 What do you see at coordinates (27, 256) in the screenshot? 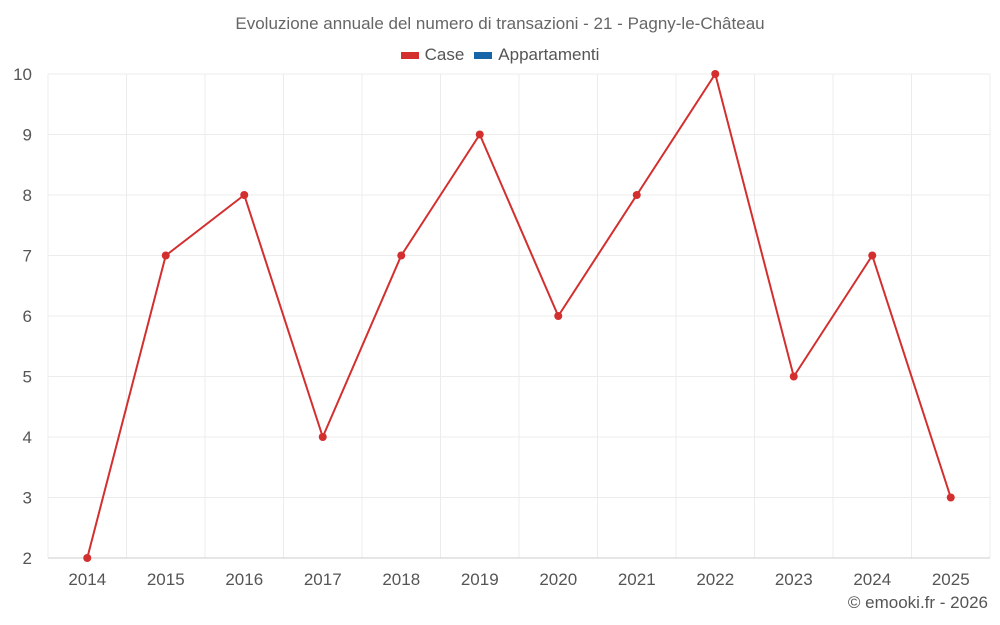
I see `y-tick-label: 7` at bounding box center [27, 256].